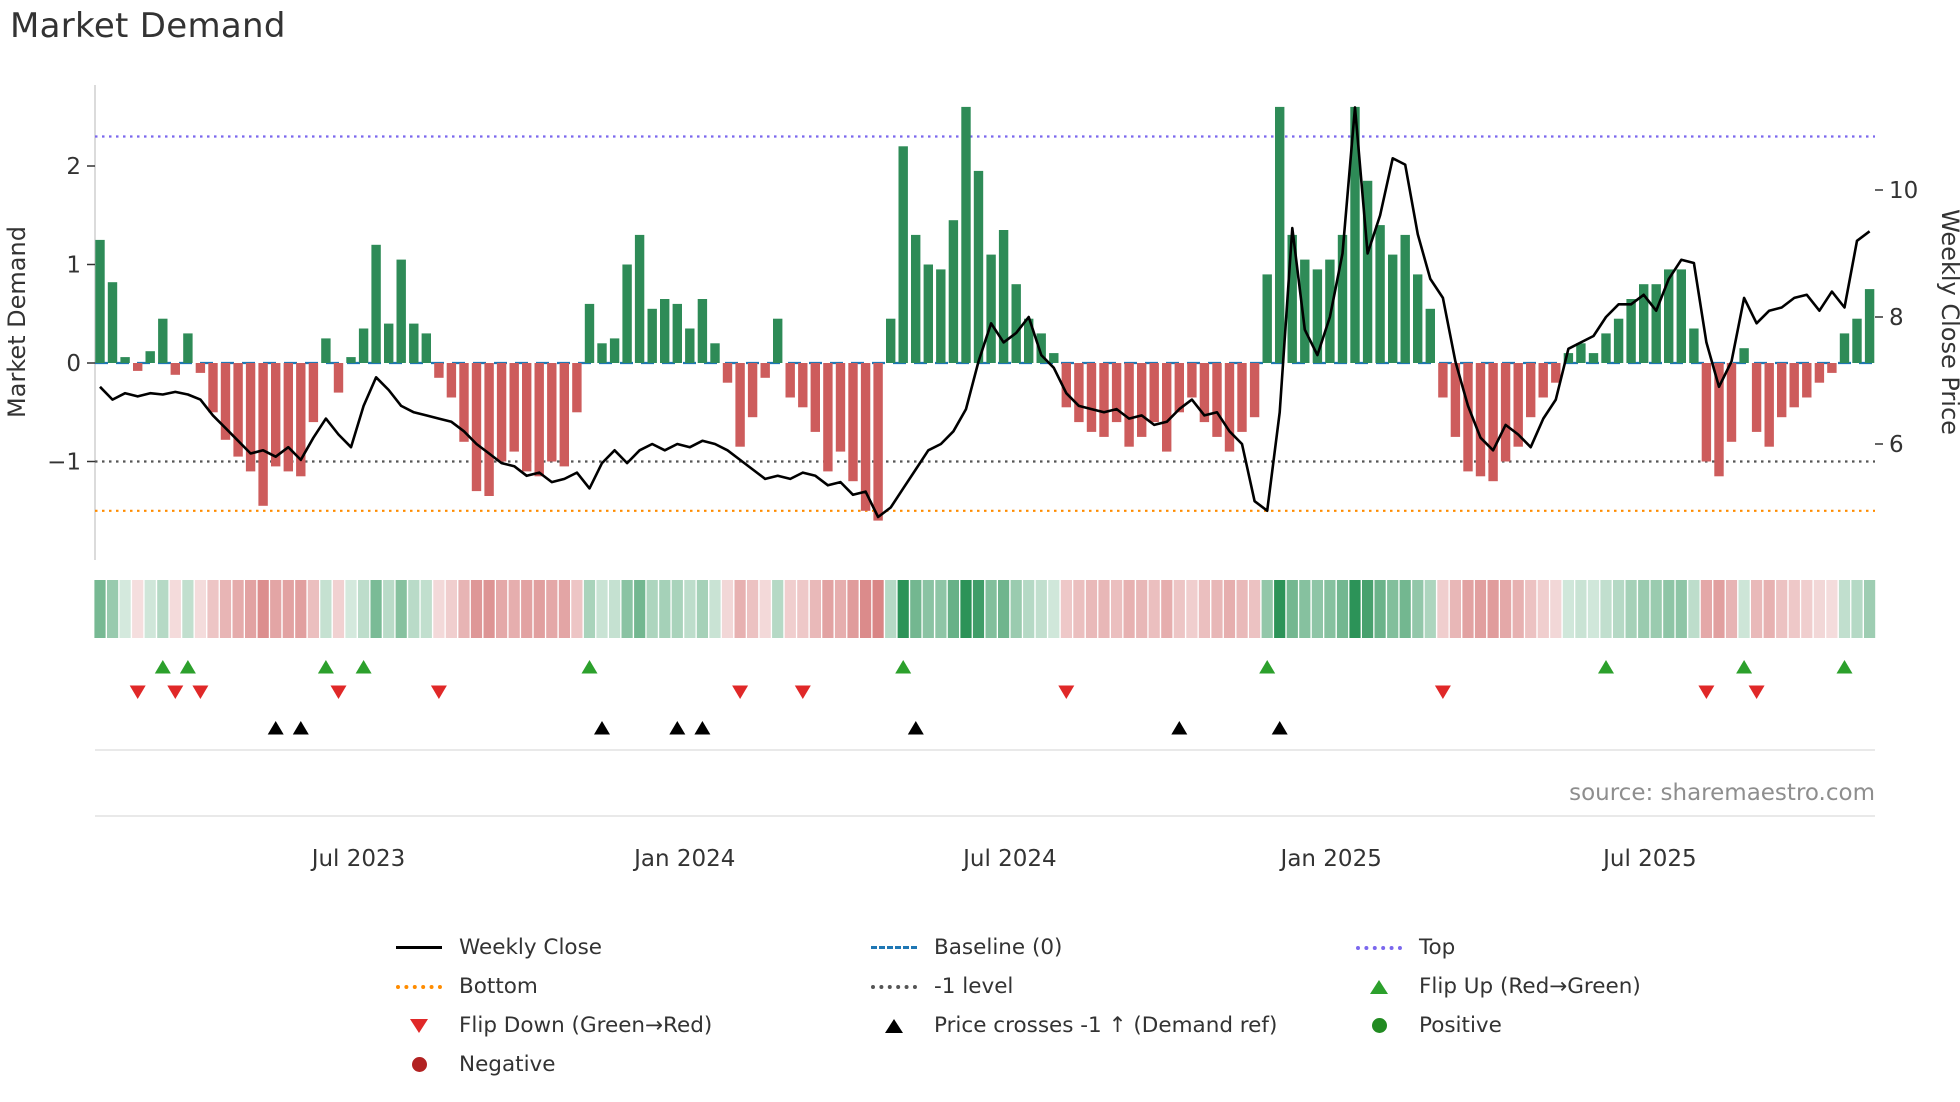  I want to click on top-line-icon, so click(1379, 947).